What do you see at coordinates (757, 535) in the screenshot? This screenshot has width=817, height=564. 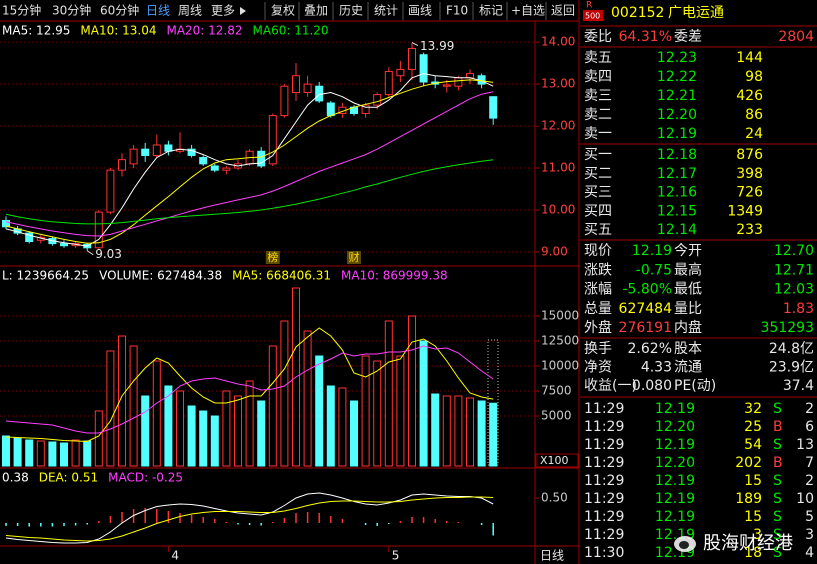 I see `trade-volume: 3` at bounding box center [757, 535].